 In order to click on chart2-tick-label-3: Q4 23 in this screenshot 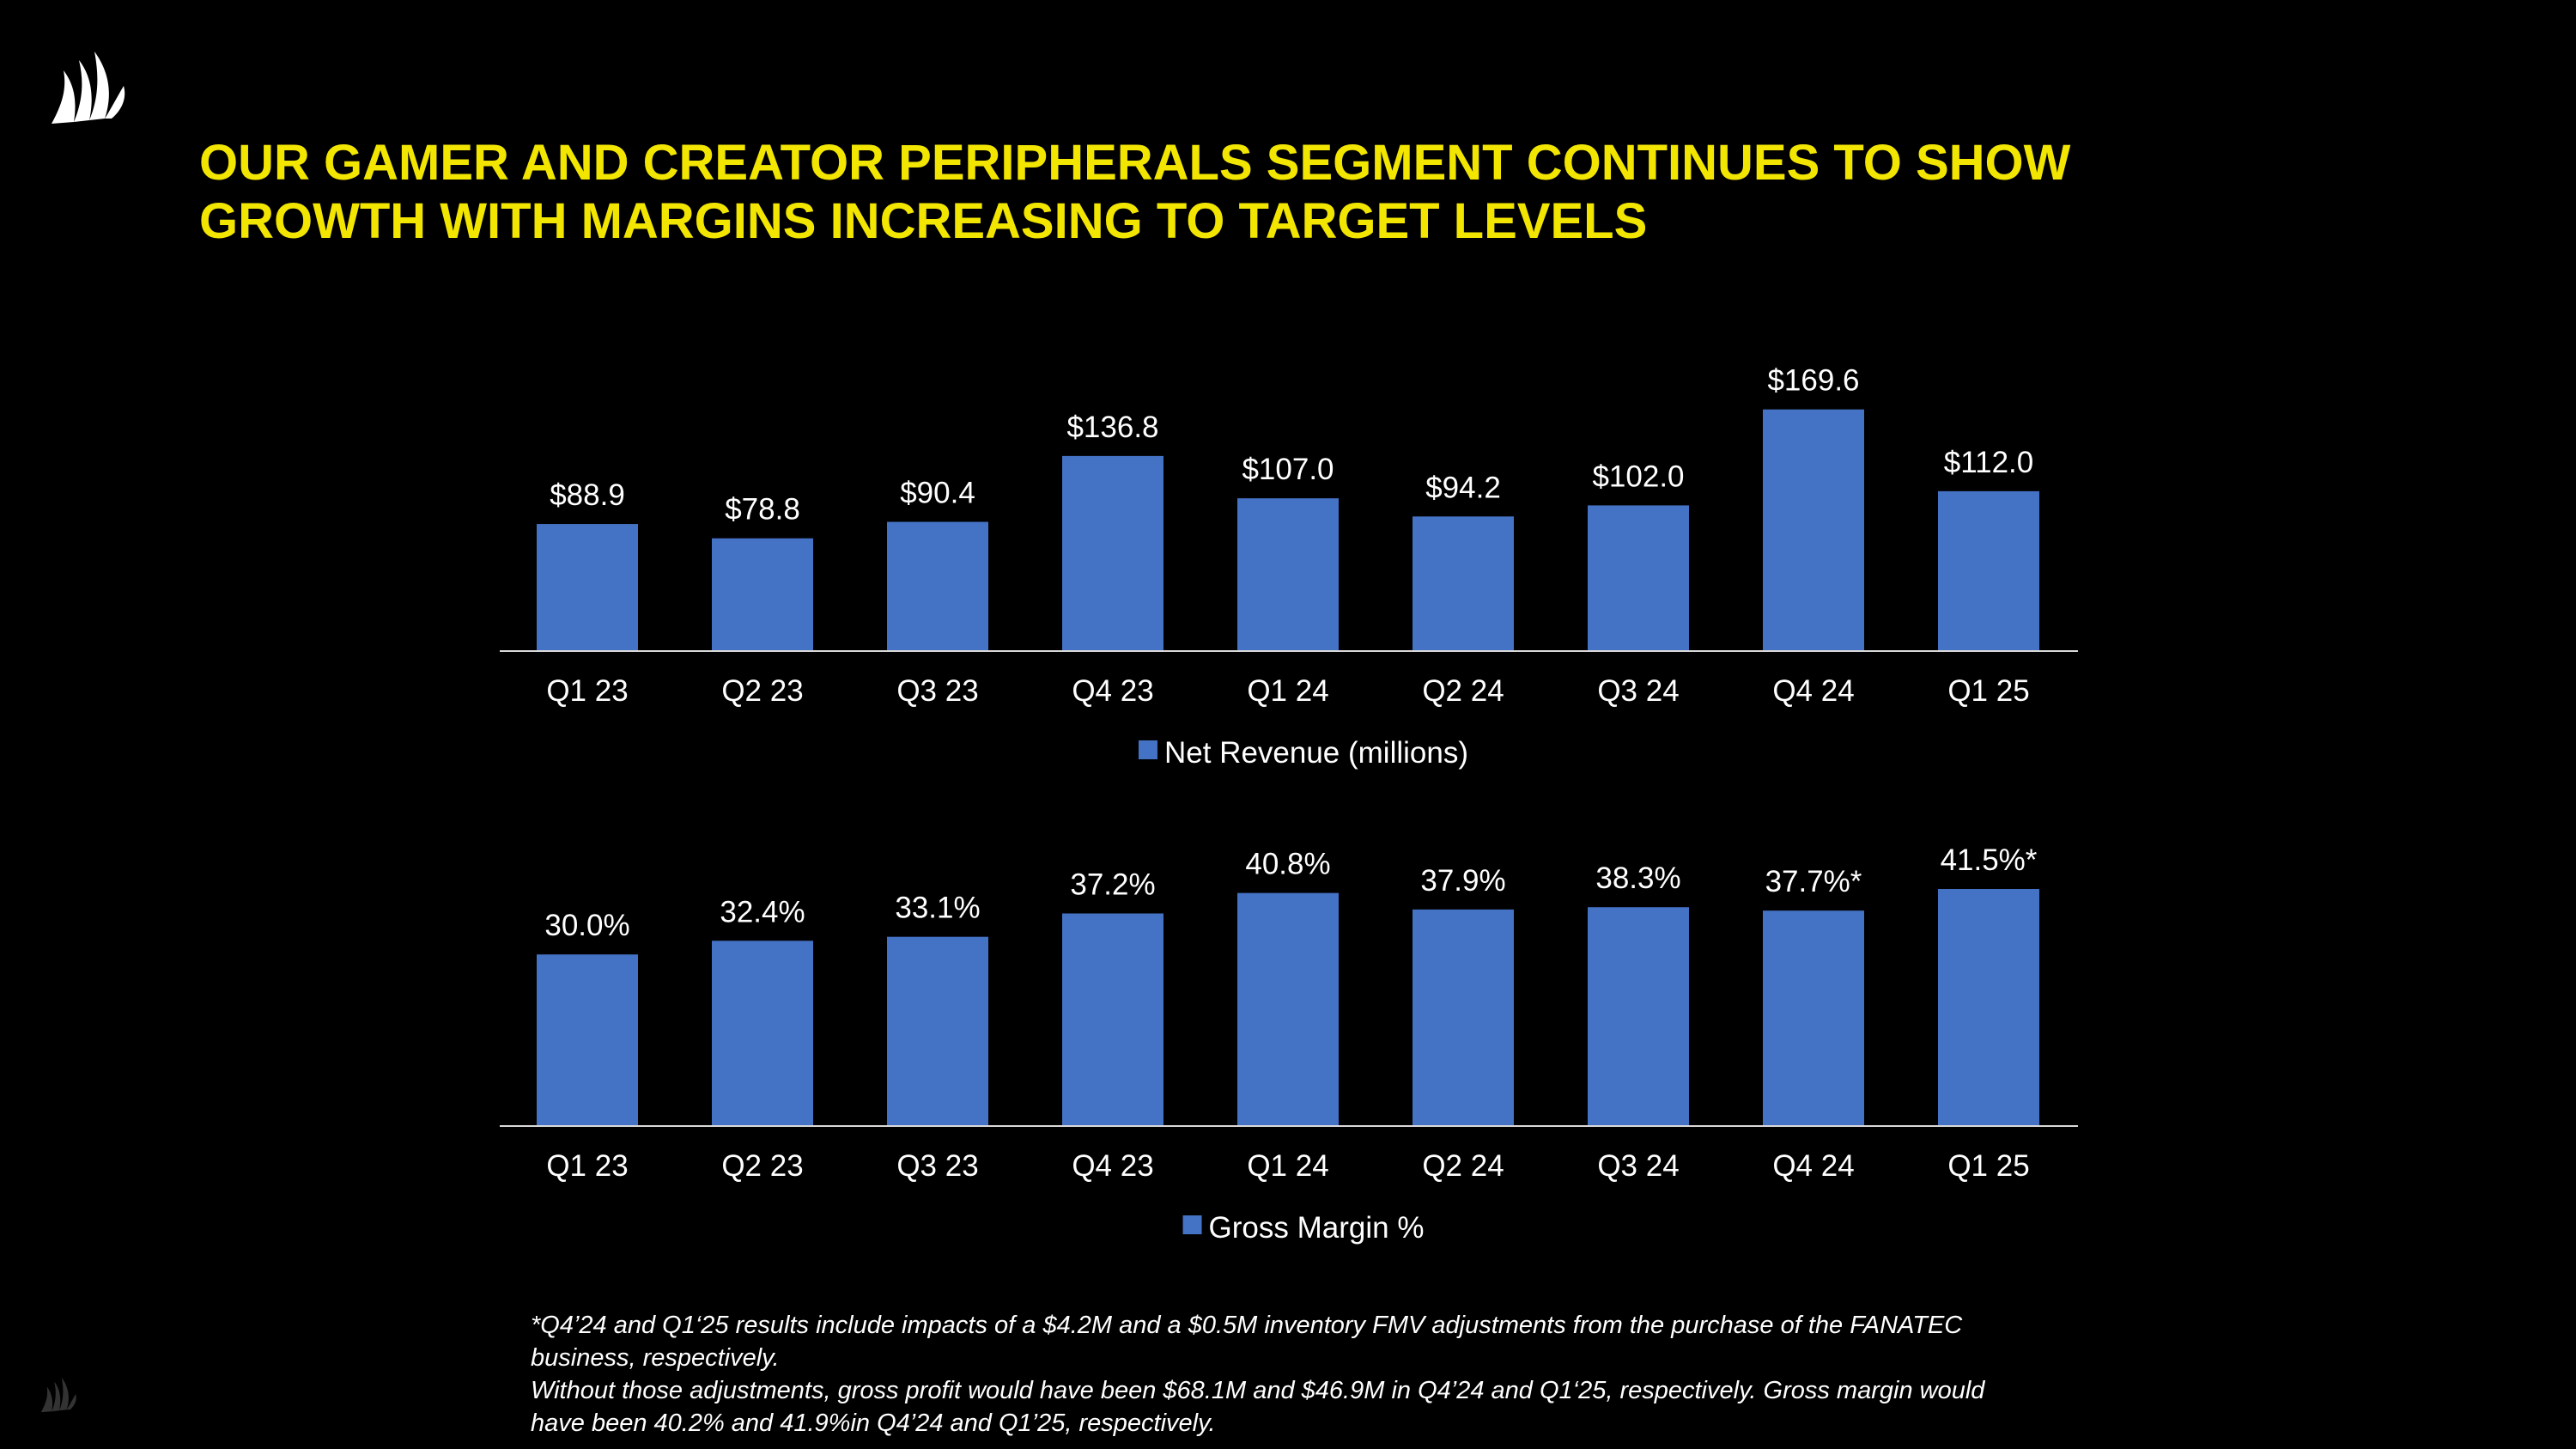, I will do `click(1112, 1166)`.